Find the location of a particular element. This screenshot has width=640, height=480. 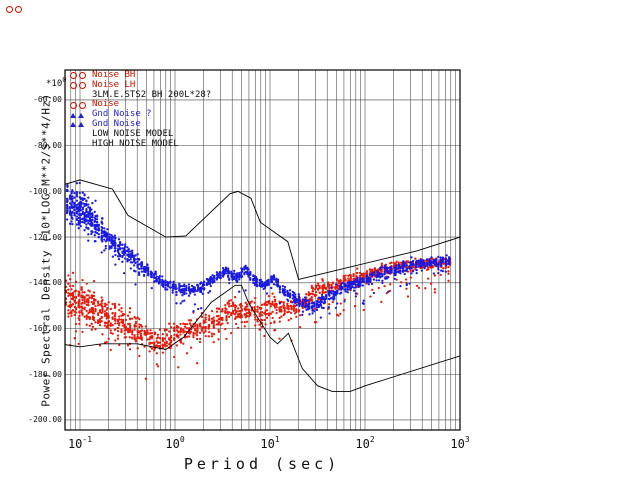

legend-item: Noise BH is located at coordinates (140, 75).